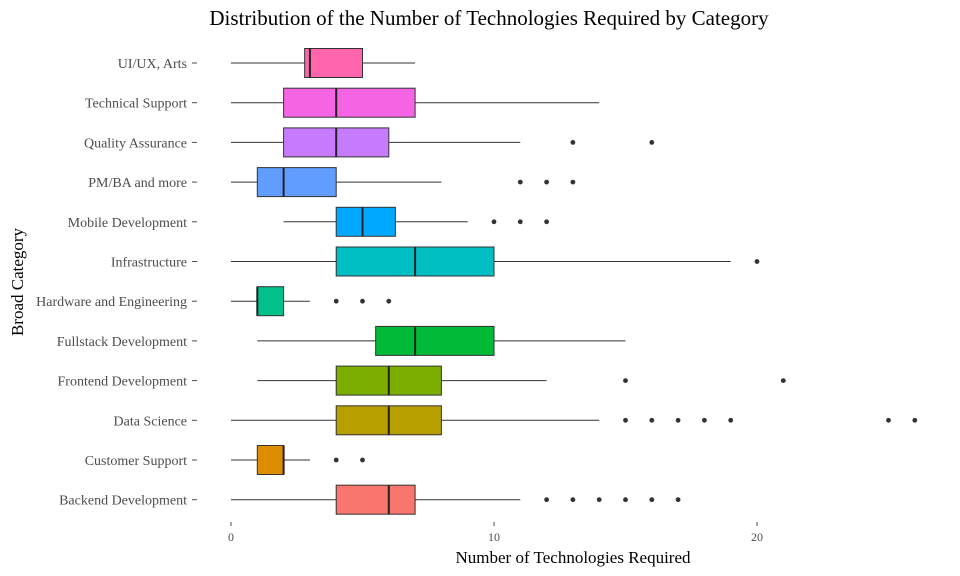 The image size is (960, 576). What do you see at coordinates (137, 183) in the screenshot?
I see `y-tick-label: PM/BA and more` at bounding box center [137, 183].